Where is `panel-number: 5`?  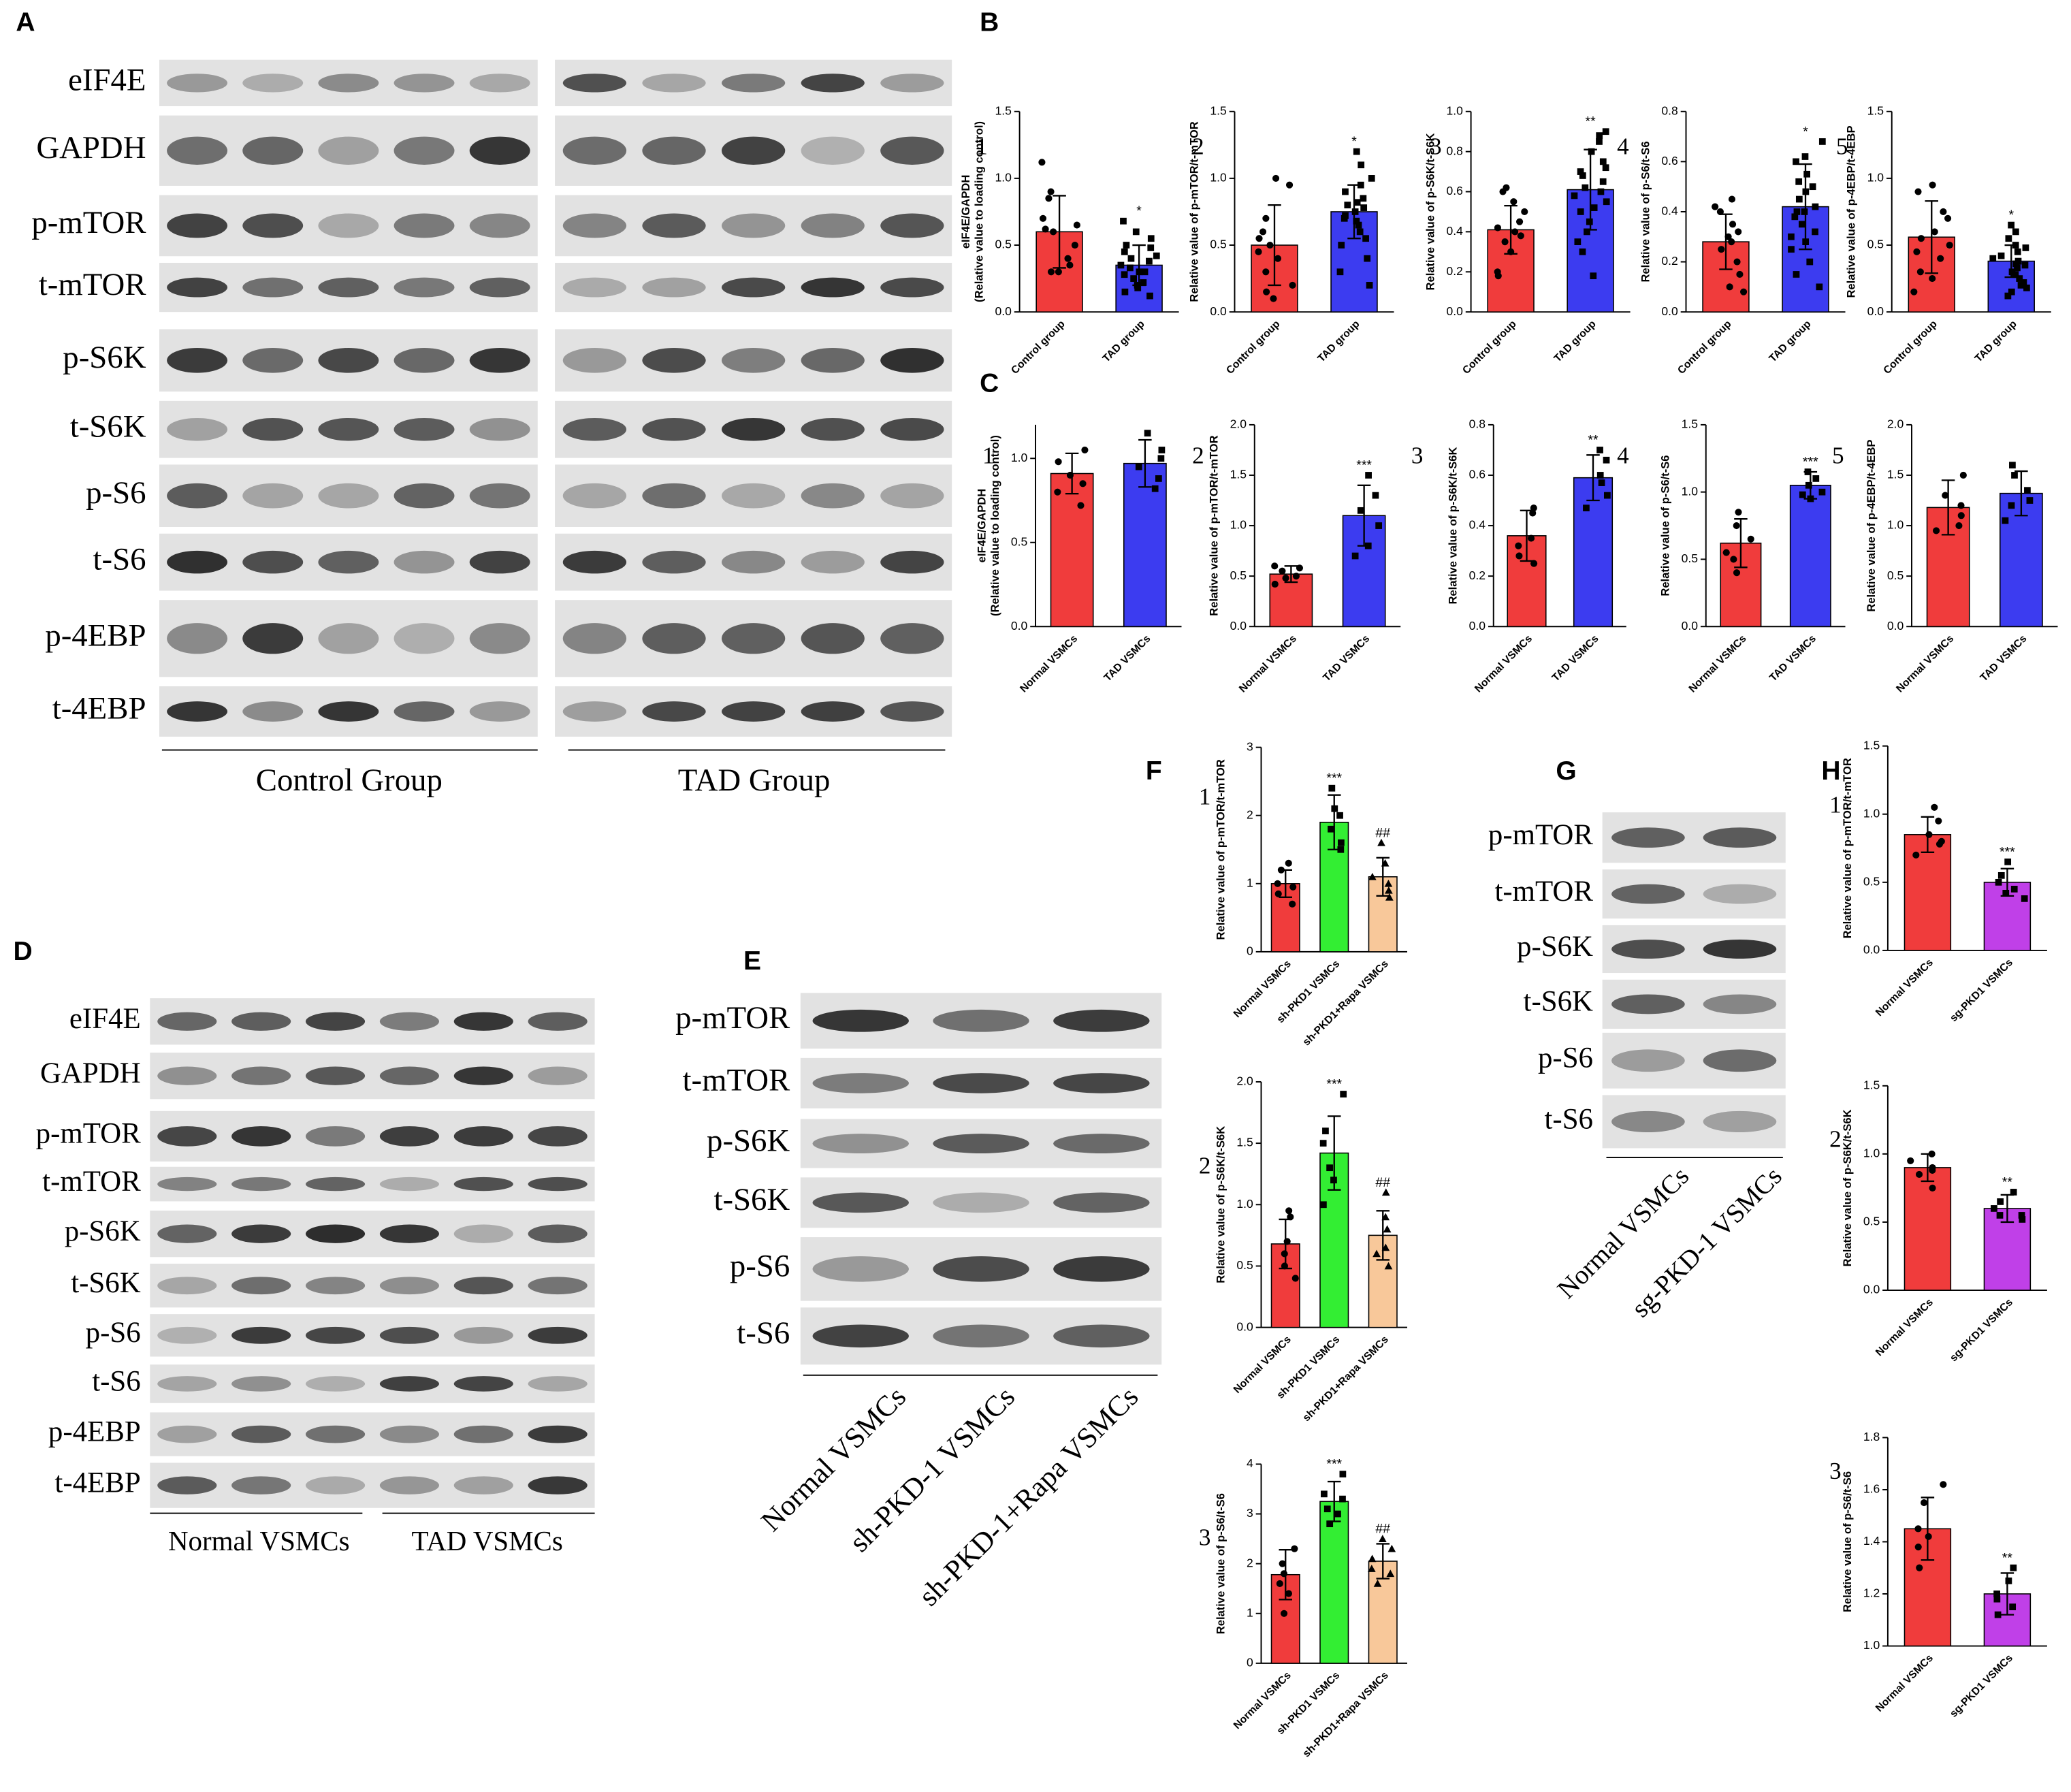
panel-number: 5 is located at coordinates (1838, 456).